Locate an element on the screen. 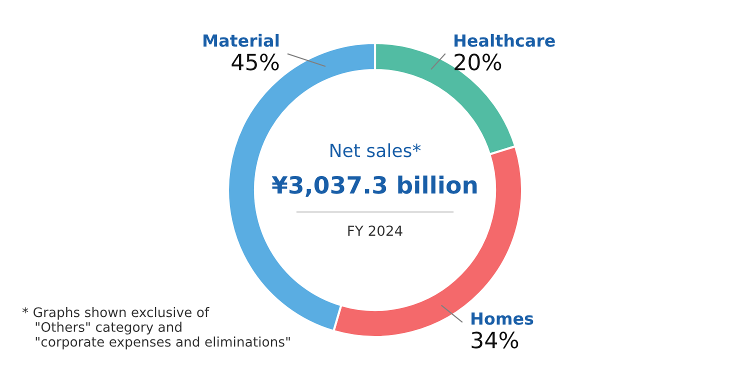 This screenshot has height=375, width=750. slice-label: Material is located at coordinates (241, 40).